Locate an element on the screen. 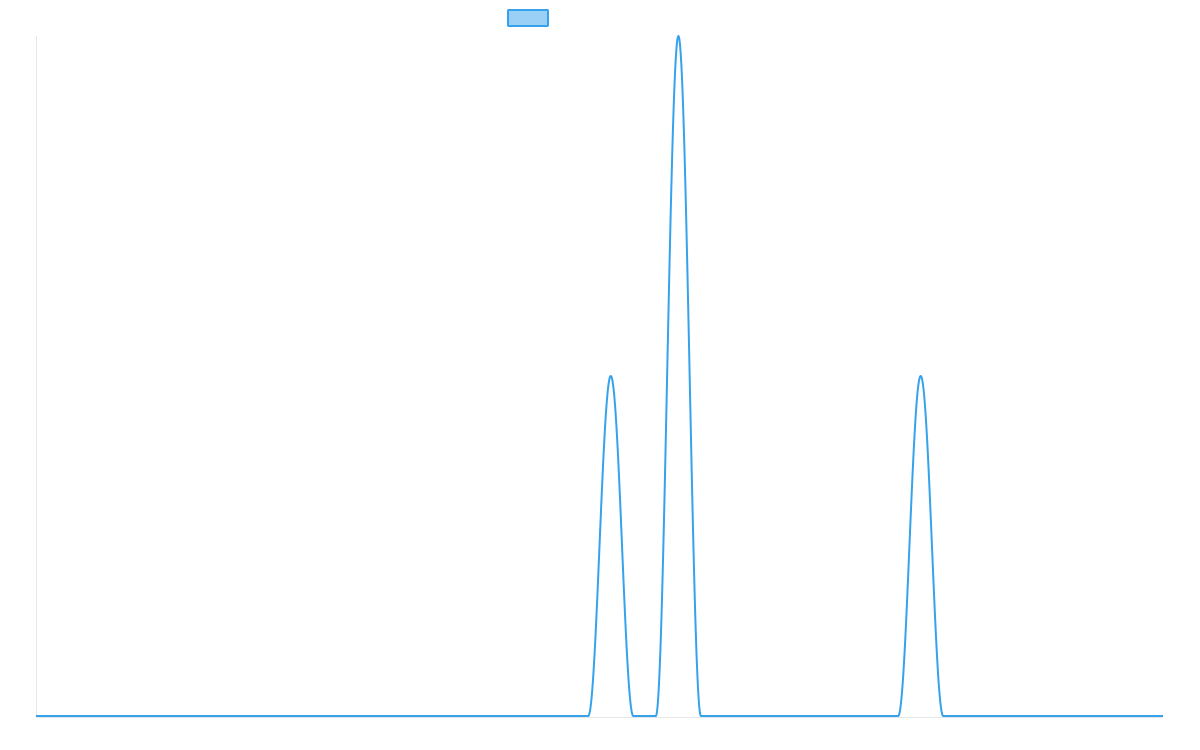 This screenshot has height=750, width=1200. legend is located at coordinates (528, 18).